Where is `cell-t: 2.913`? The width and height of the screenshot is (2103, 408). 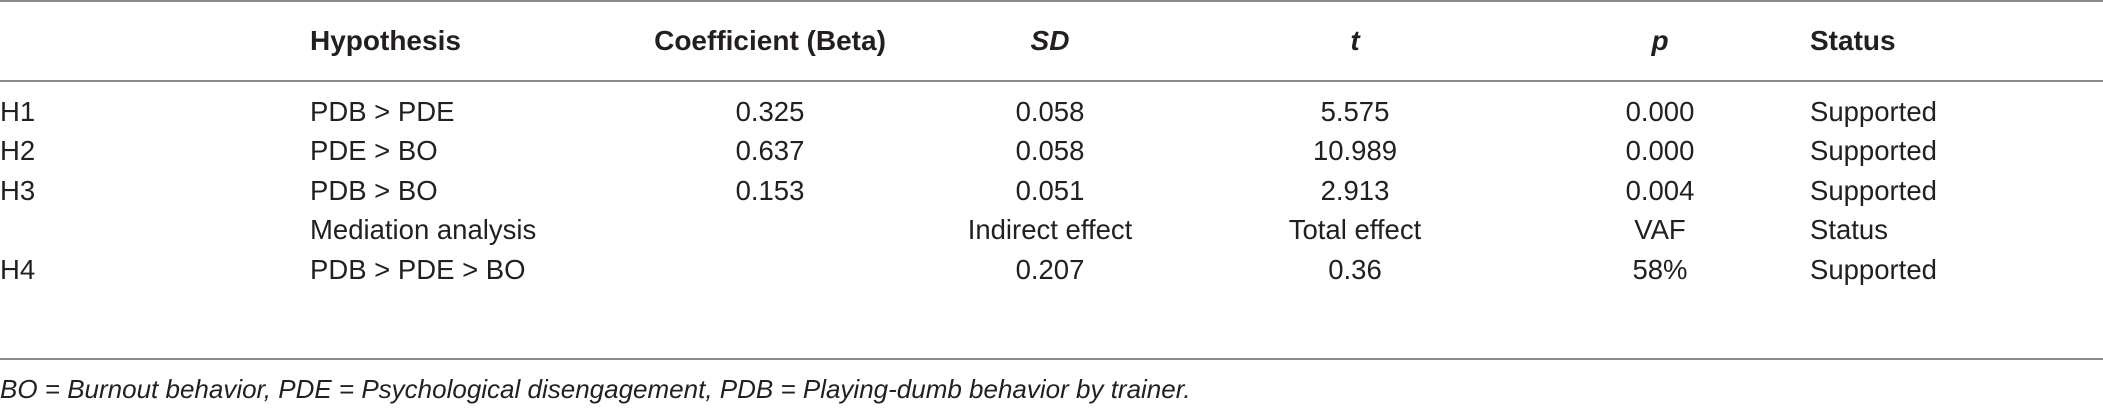
cell-t: 2.913 is located at coordinates (1355, 190).